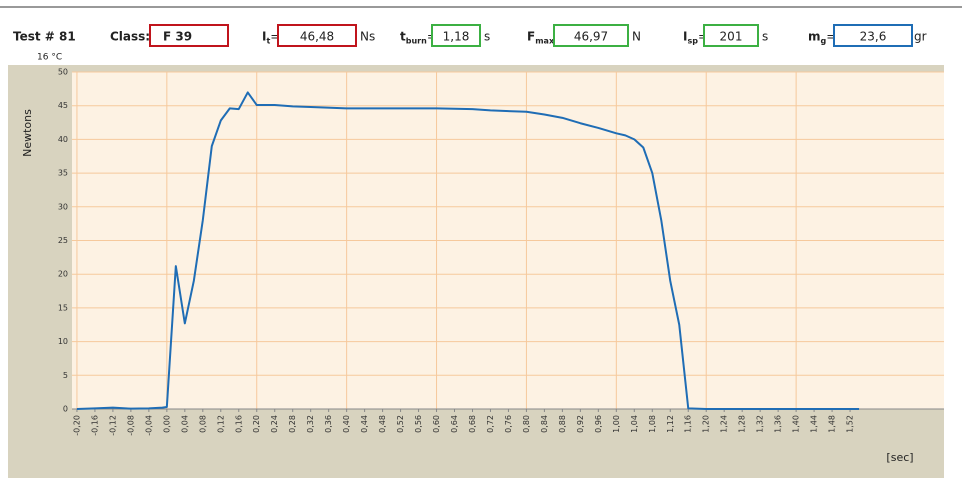 The height and width of the screenshot is (484, 962). What do you see at coordinates (545, 41) in the screenshot?
I see `field-subscript: max` at bounding box center [545, 41].